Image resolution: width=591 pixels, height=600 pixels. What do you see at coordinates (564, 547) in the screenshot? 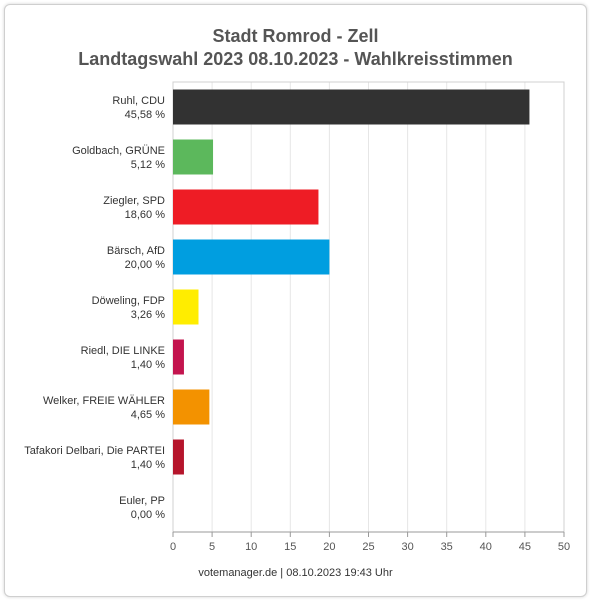
I see `x-tick-label: 50` at bounding box center [564, 547].